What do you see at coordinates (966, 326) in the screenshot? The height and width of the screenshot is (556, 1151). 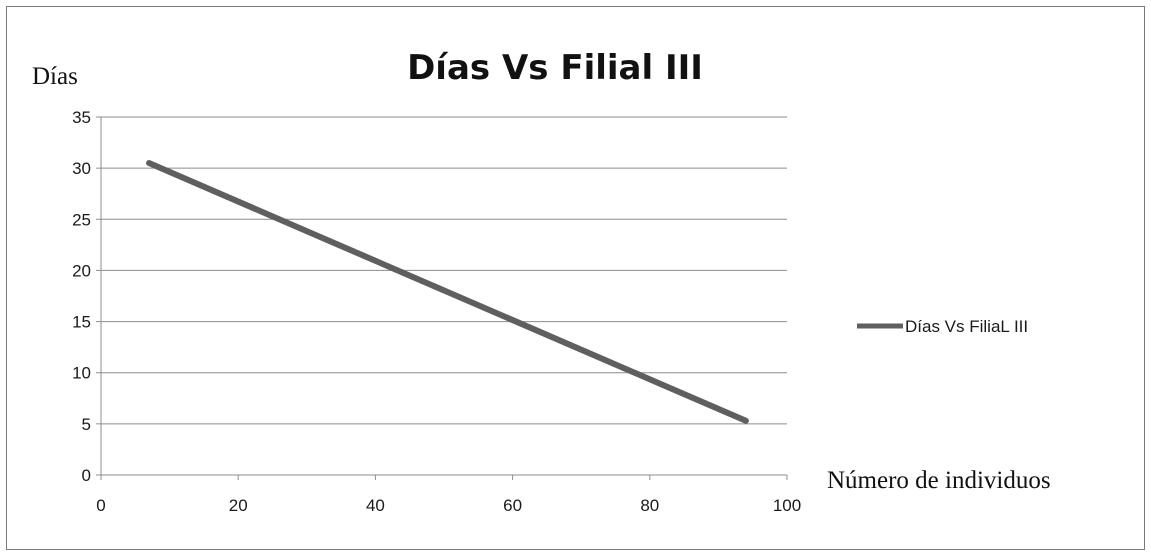 I see `legend-label: Días Vs FiliaL III` at bounding box center [966, 326].